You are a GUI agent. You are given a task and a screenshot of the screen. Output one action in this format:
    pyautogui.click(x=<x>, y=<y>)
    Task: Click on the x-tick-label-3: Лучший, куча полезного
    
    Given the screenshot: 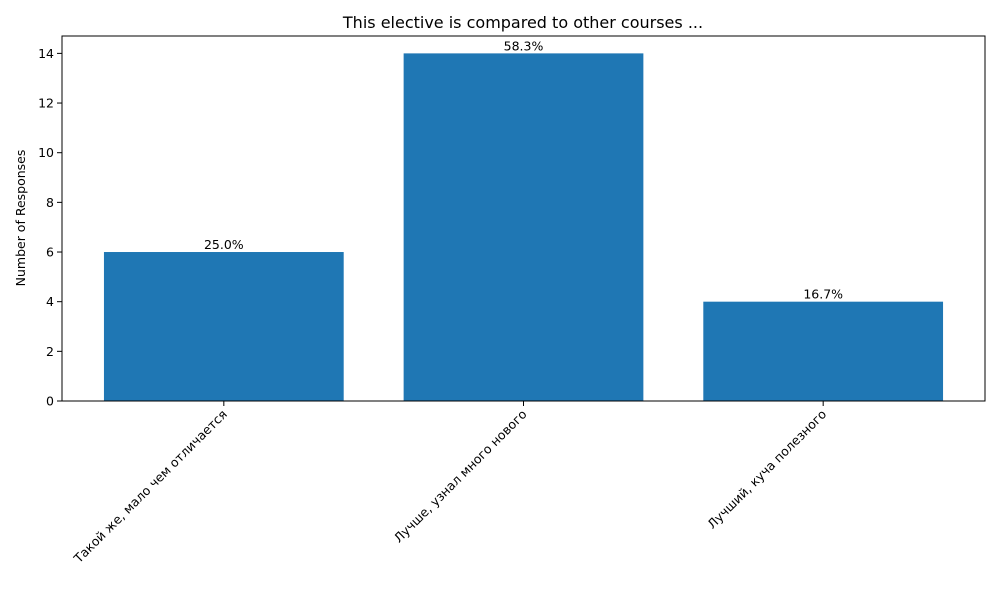 What is the action you would take?
    pyautogui.click(x=766, y=469)
    